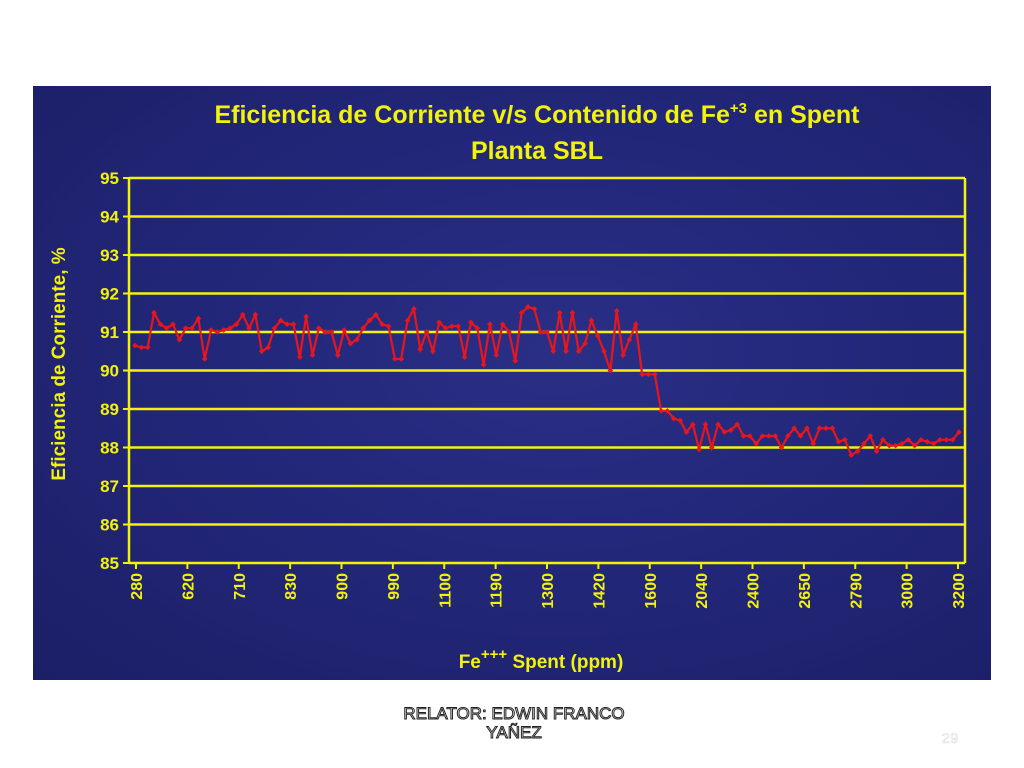  Describe the element at coordinates (514, 733) in the screenshot. I see `footer-line-2: YAÑEZ` at that location.